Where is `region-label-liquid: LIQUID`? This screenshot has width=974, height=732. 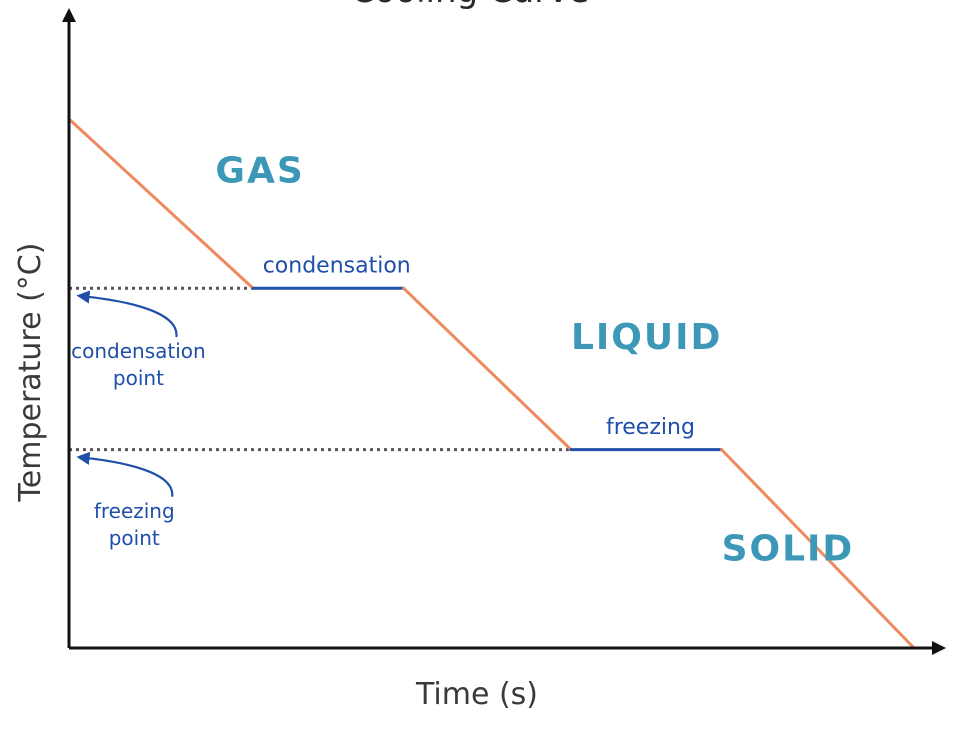 region-label-liquid: LIQUID is located at coordinates (646, 337).